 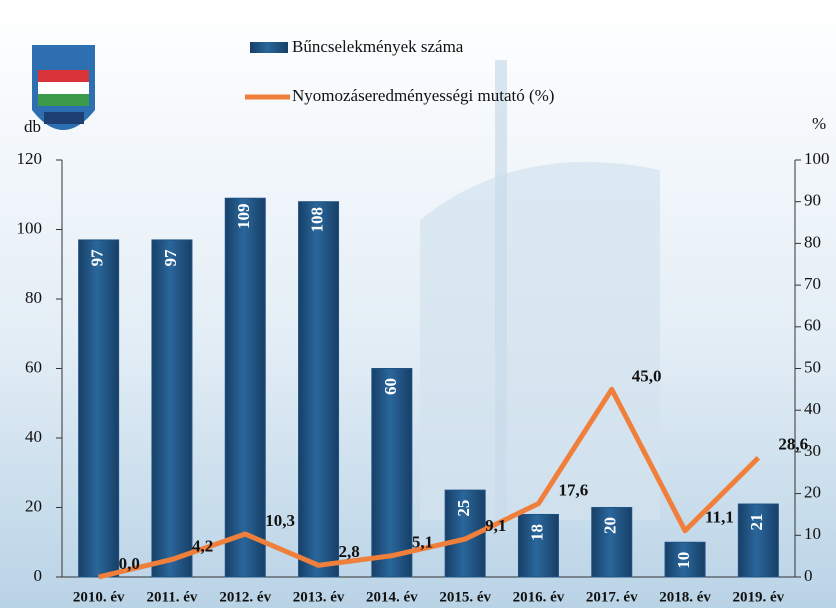 What do you see at coordinates (812, 241) in the screenshot?
I see `y2-tick-label: 80` at bounding box center [812, 241].